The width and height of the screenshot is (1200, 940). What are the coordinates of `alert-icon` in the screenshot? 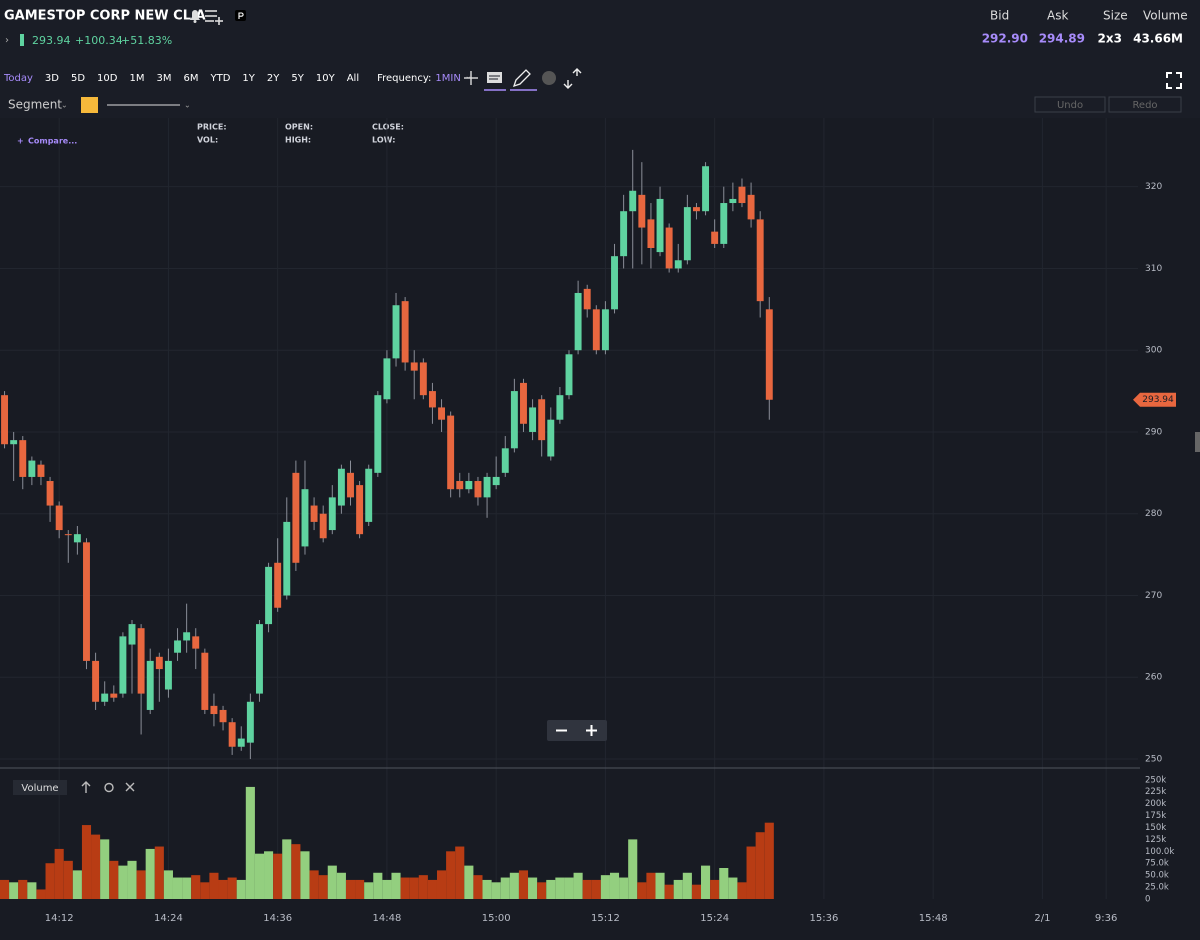 It's located at (195, 16).